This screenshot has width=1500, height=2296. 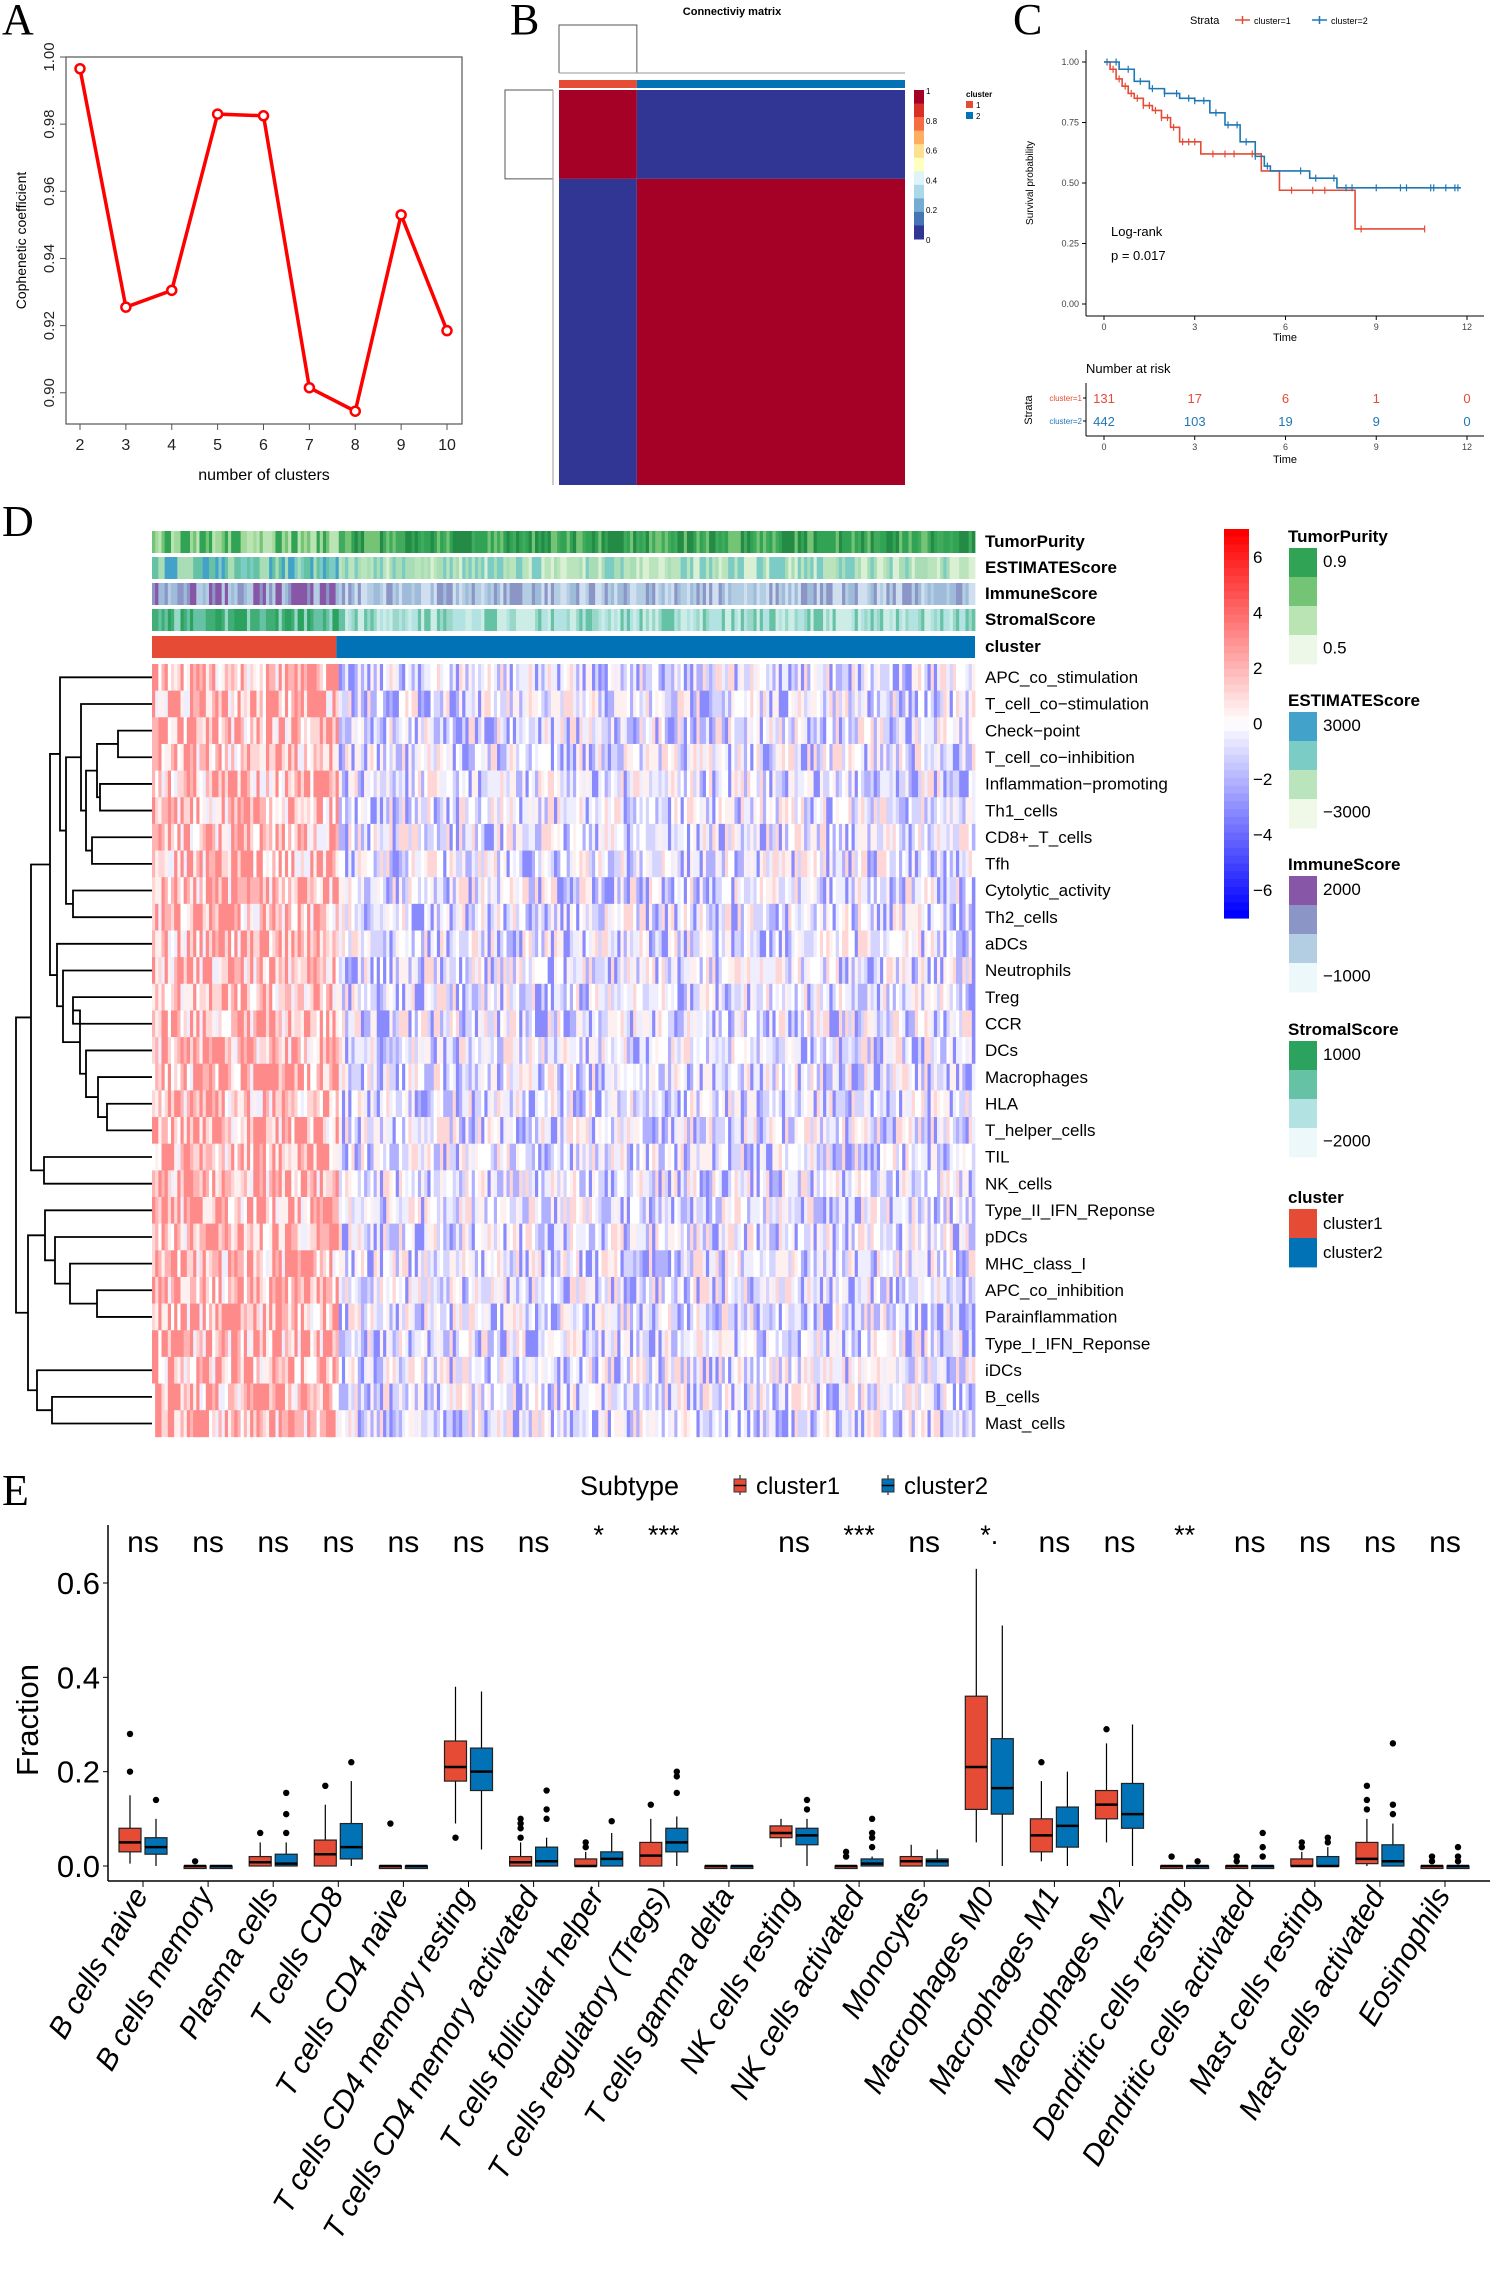 I want to click on risk-value: 6, so click(x=1285, y=398).